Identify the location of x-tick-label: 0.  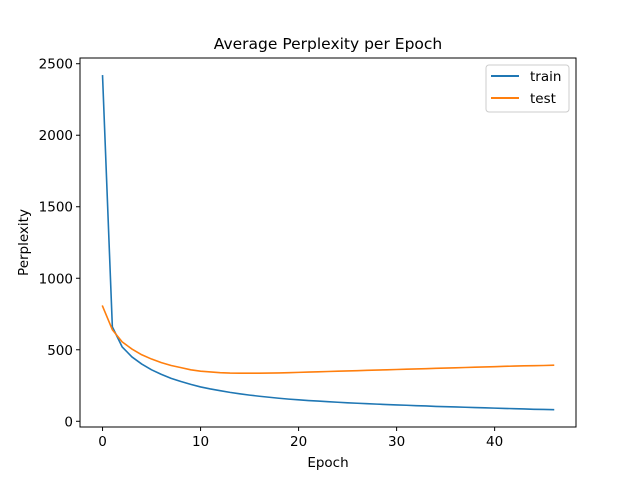
(102, 442).